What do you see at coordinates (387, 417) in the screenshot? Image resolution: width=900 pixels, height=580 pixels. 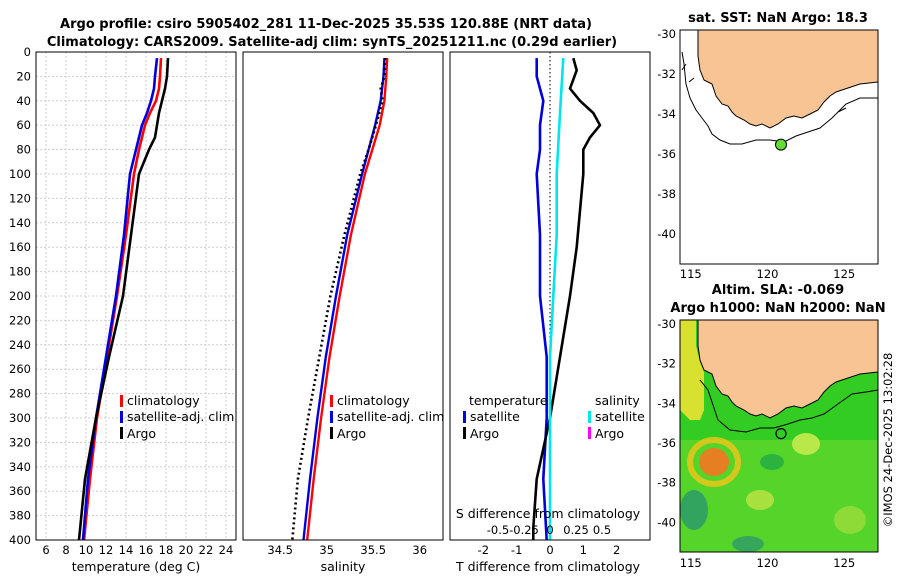 I see `salinity-legend: climatology satellite-adj. clim Argo` at bounding box center [387, 417].